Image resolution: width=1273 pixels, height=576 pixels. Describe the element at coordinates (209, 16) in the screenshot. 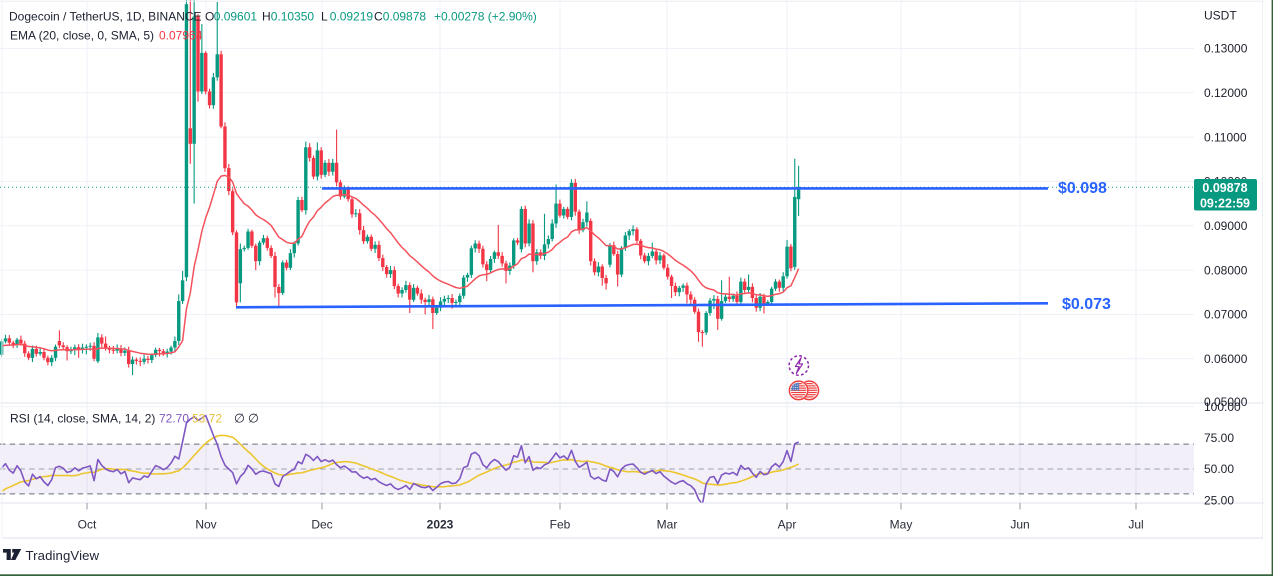

I see `svg-text: O` at that location.